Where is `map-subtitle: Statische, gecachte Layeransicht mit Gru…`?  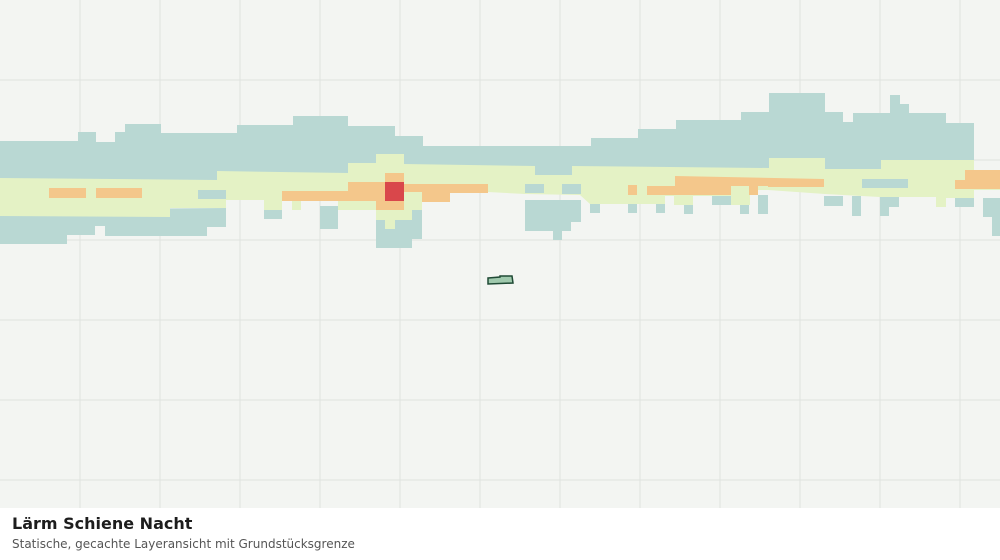 map-subtitle: Statische, gecachte Layeransicht mit Gru… is located at coordinates (183, 544).